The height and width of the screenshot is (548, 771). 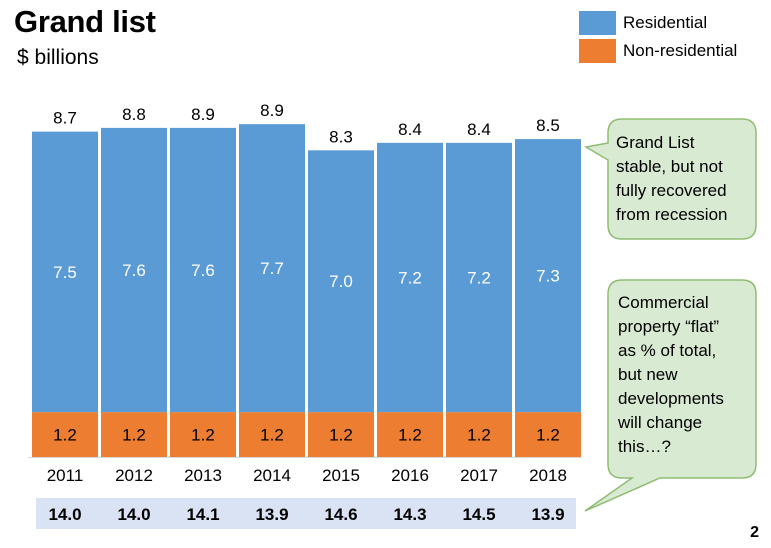 I want to click on data-label-residential: 7.0, so click(x=341, y=281).